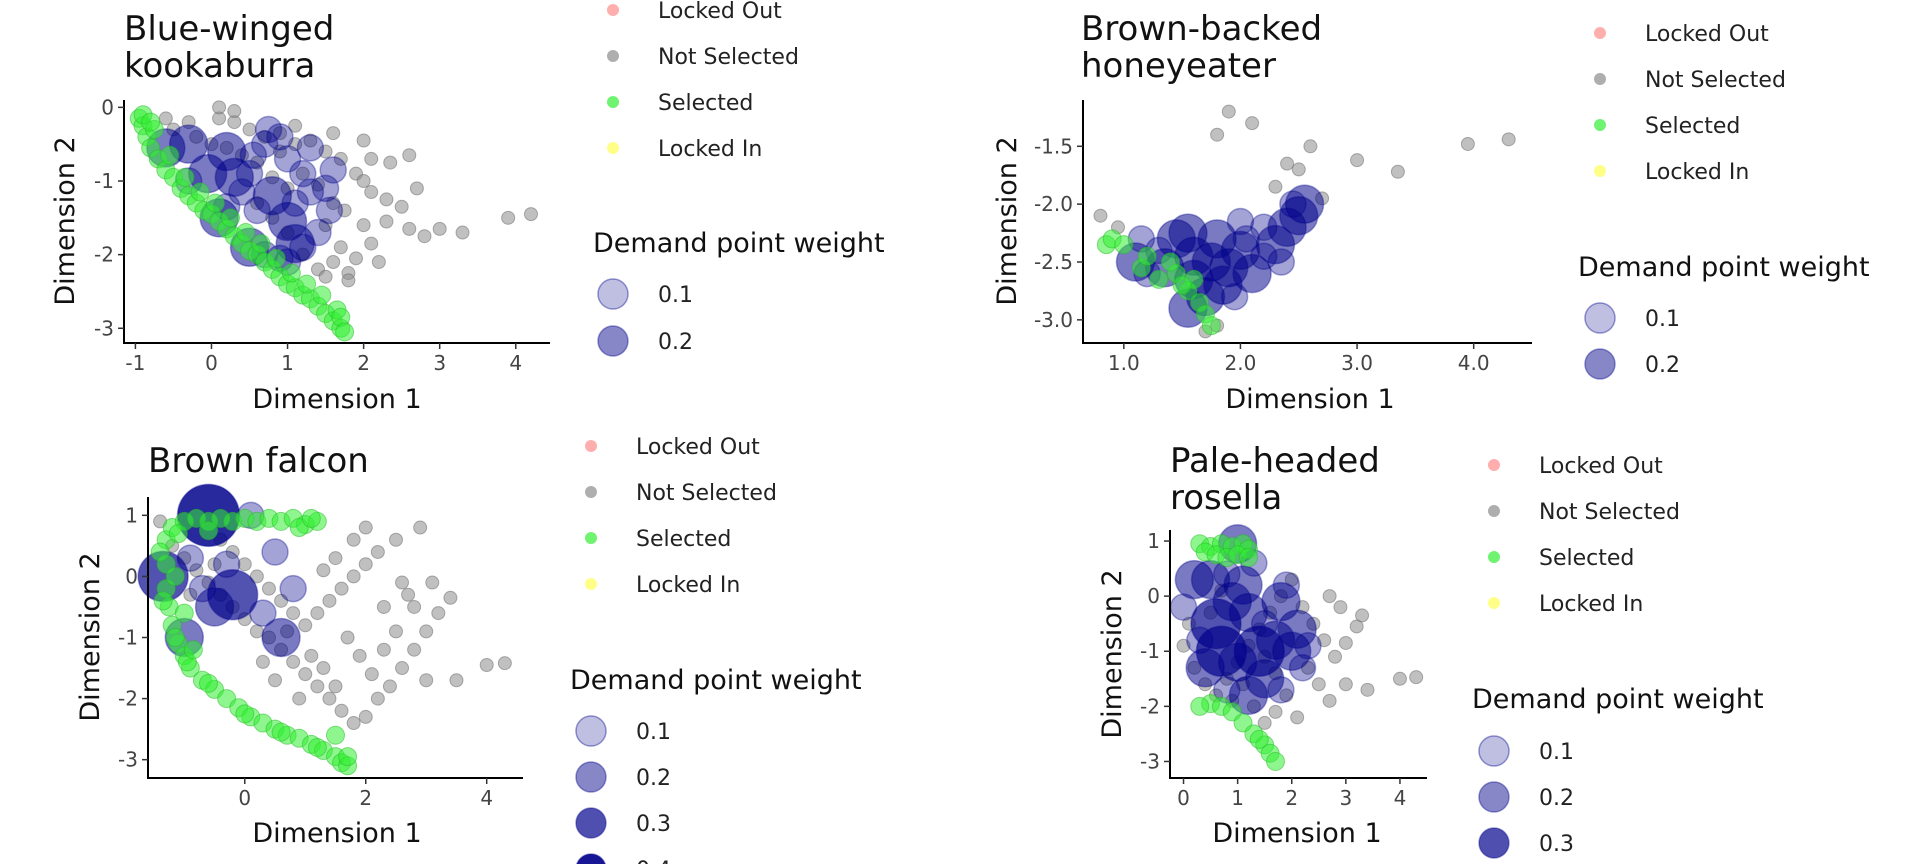  Describe the element at coordinates (1124, 363) in the screenshot. I see `x-tick-label: 1.0` at that location.